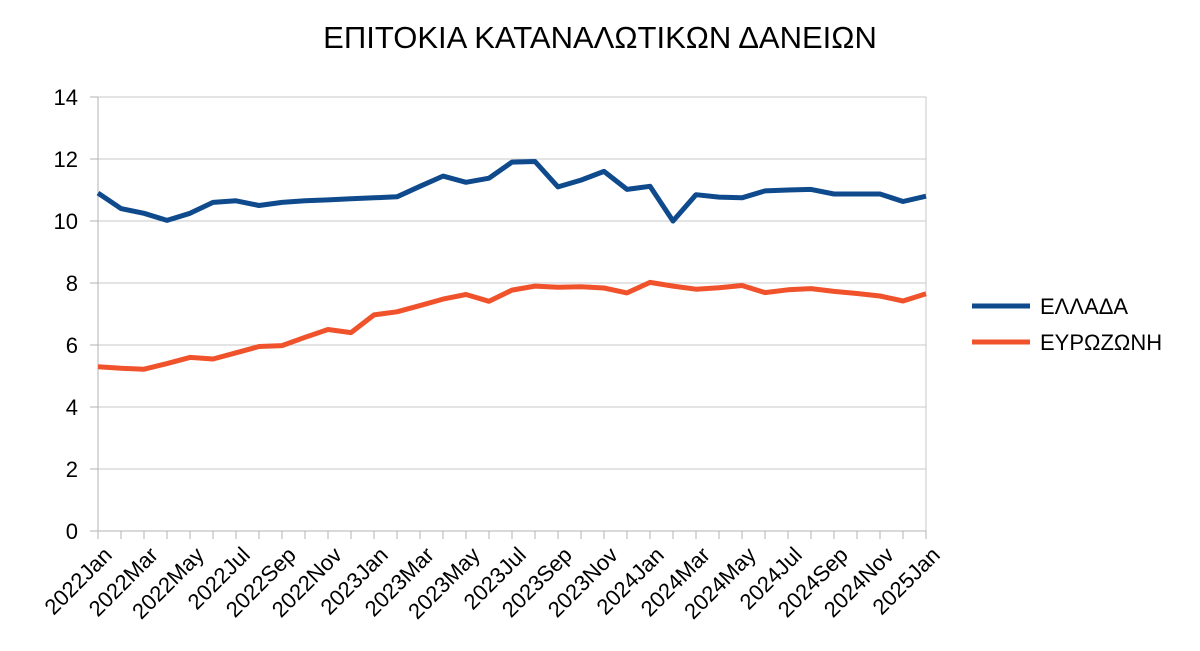 This screenshot has width=1200, height=651. Describe the element at coordinates (1084, 306) in the screenshot. I see `legend-label-1: ΕΛΛΑΔΑ` at that location.